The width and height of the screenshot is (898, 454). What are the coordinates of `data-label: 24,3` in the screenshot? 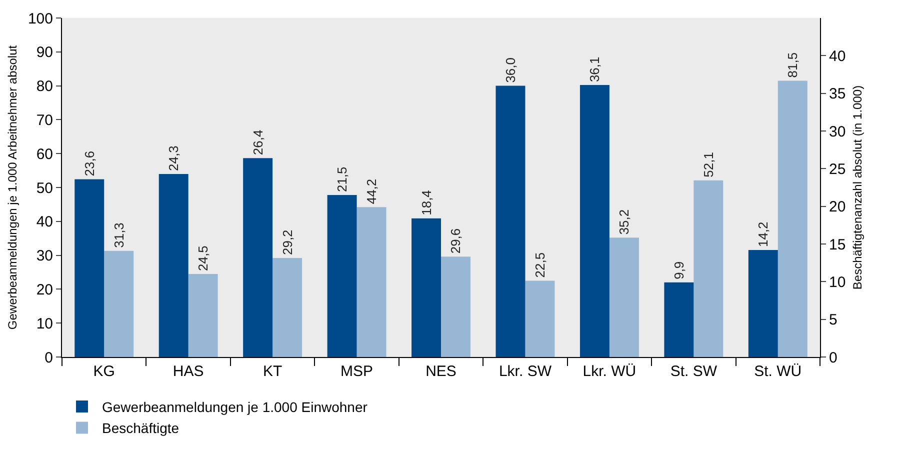 It's located at (174, 158).